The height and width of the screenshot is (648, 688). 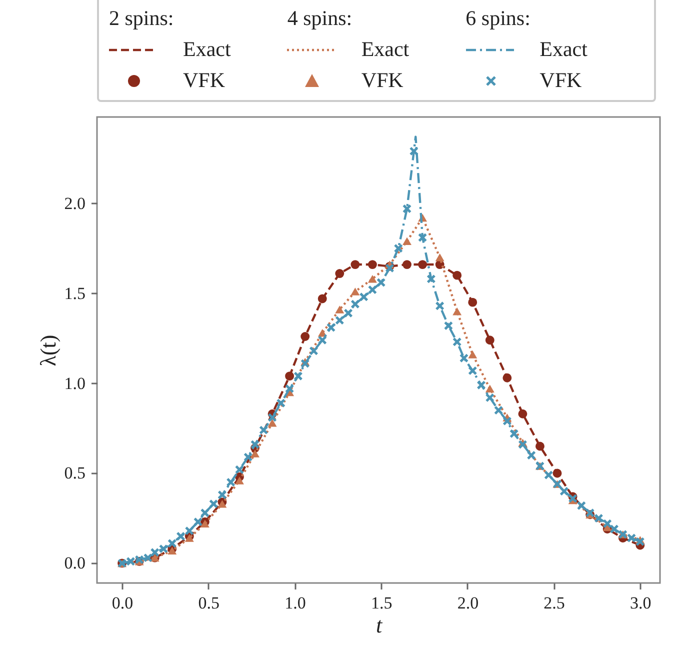 I want to click on x-tick-label: 2.5, so click(x=554, y=603).